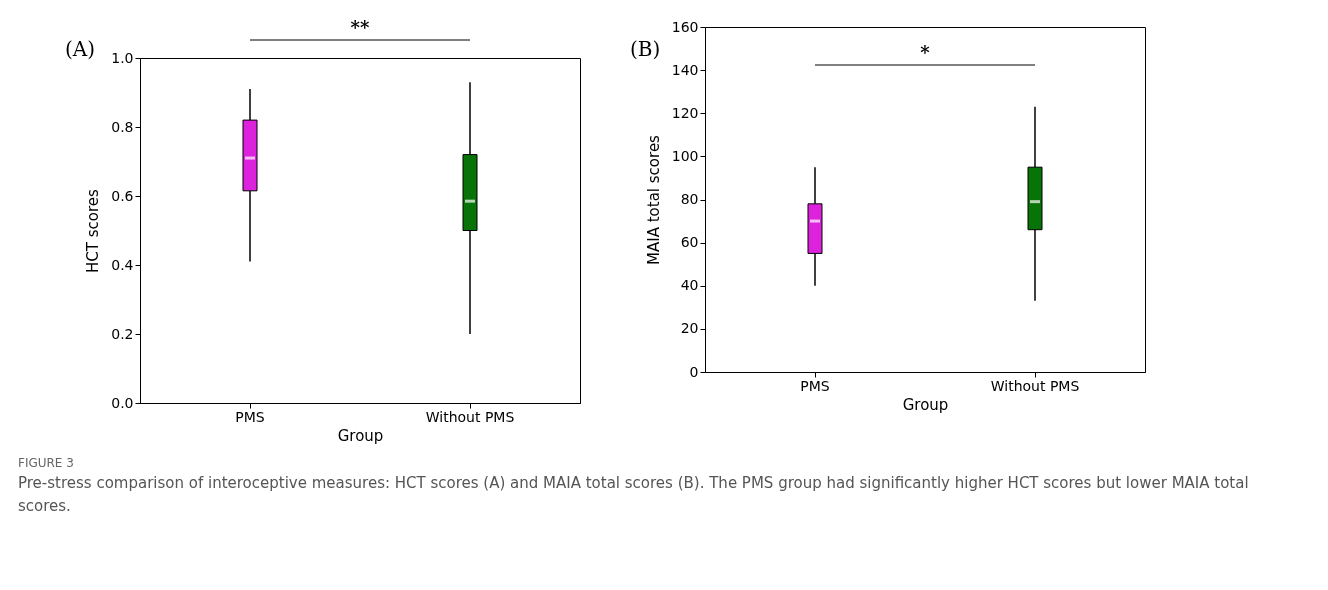  I want to click on y-axis-title: HCT scores, so click(93, 230).